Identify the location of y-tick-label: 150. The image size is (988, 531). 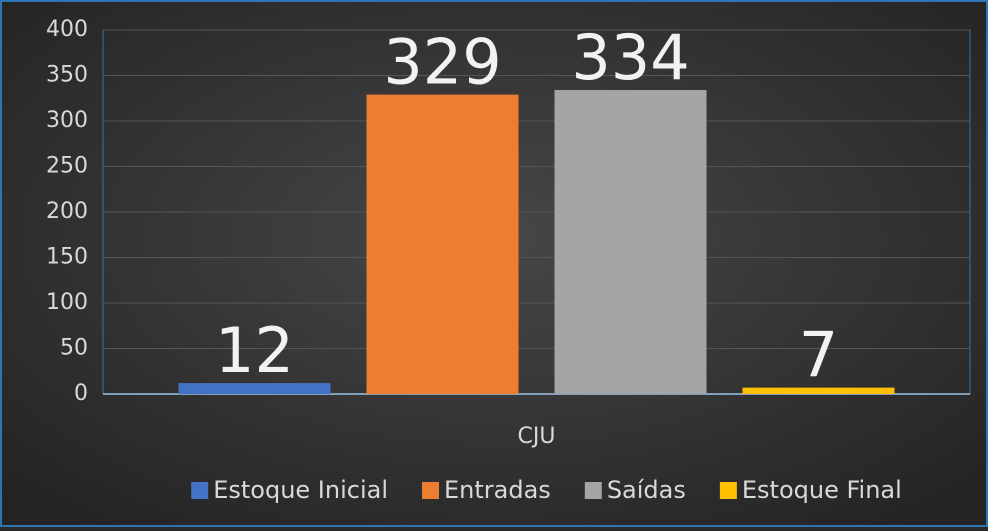
(67, 257).